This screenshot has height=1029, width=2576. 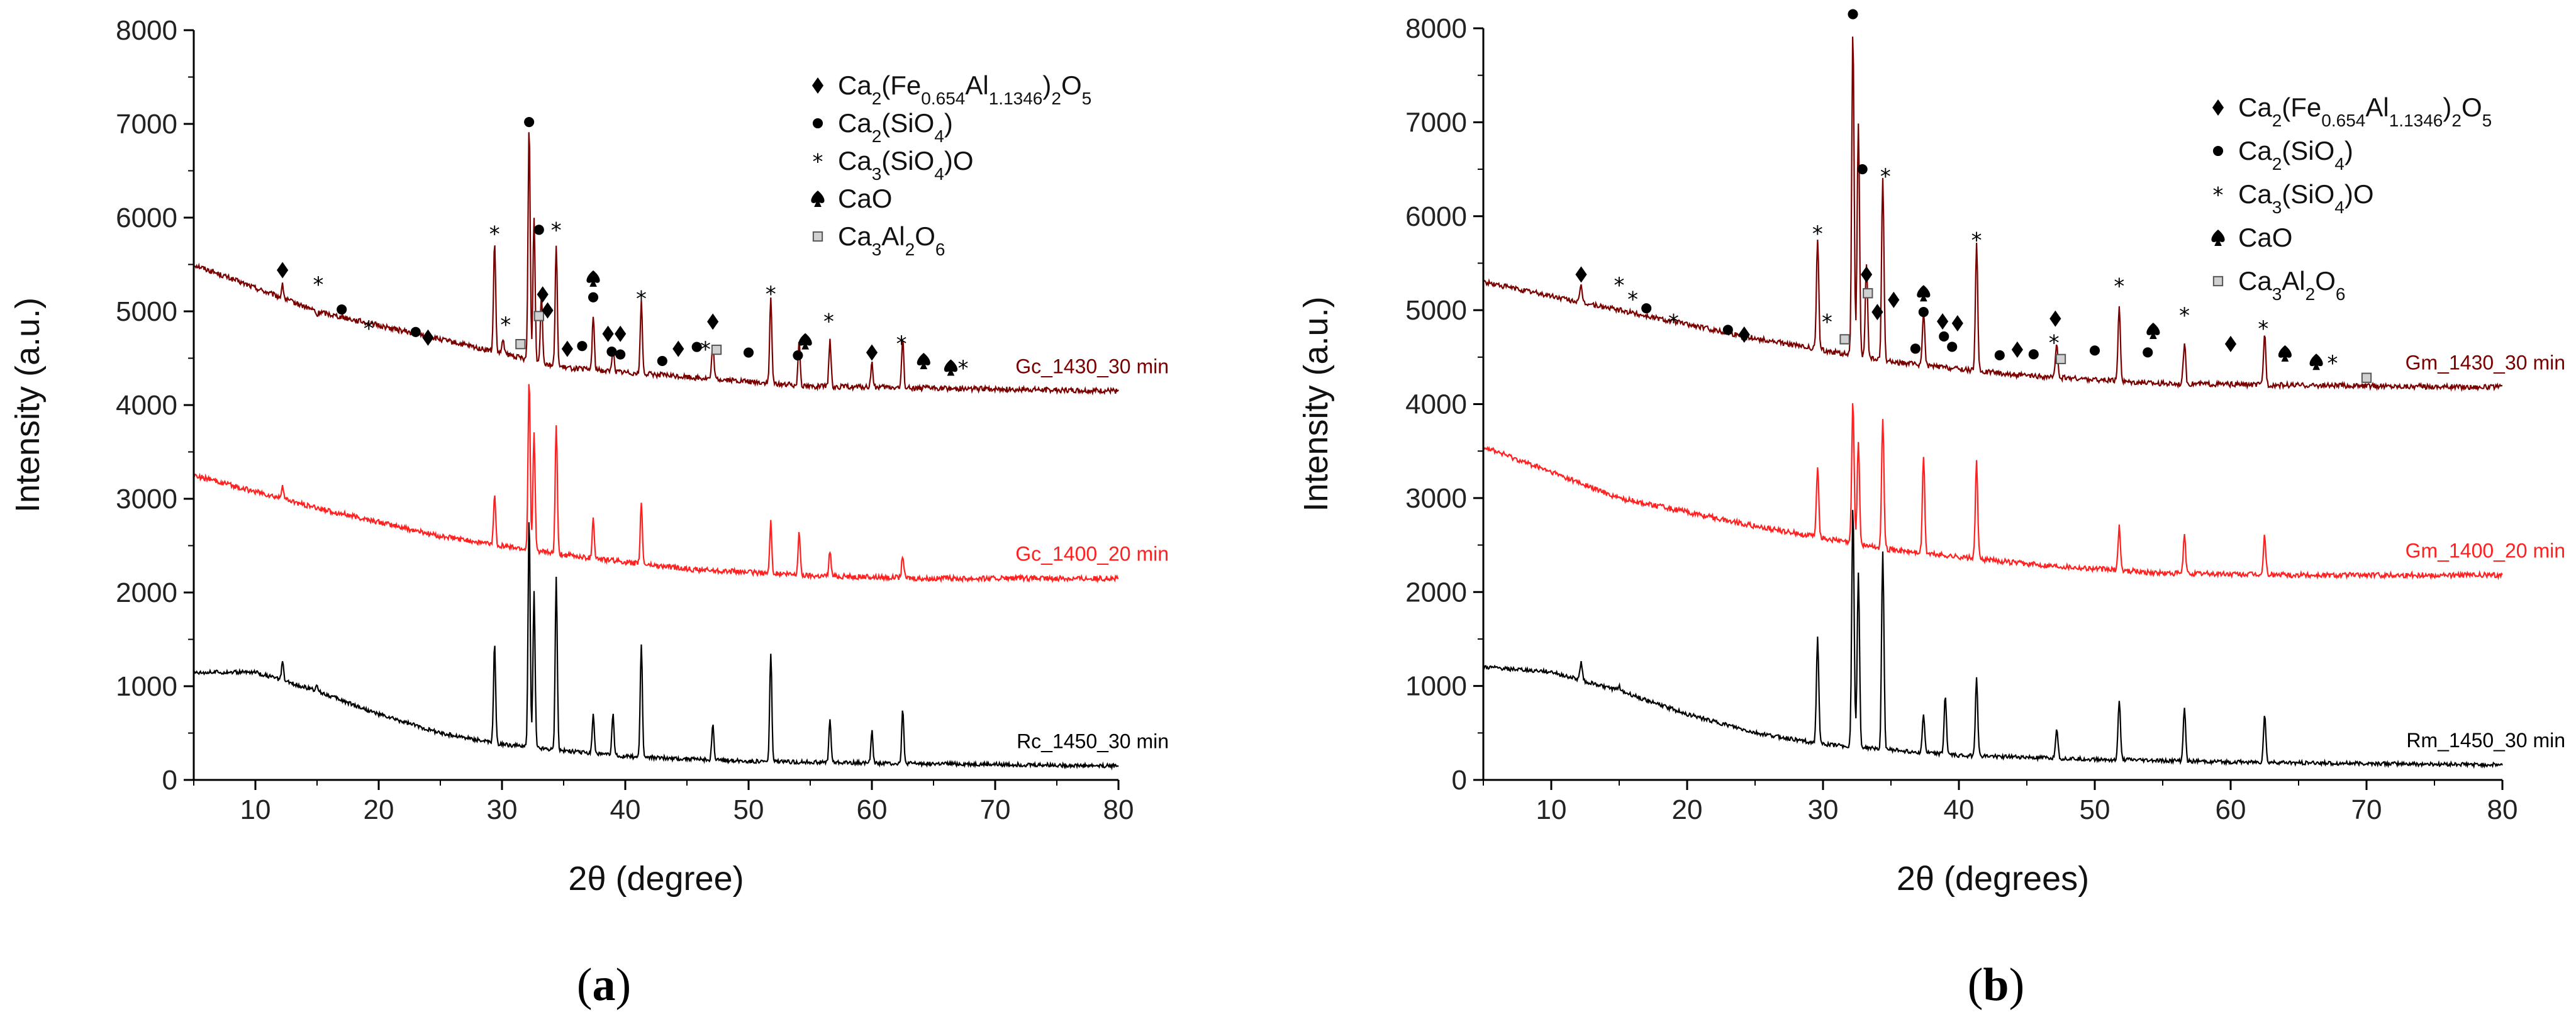 I want to click on x-tick-label: 80, so click(x=2502, y=809).